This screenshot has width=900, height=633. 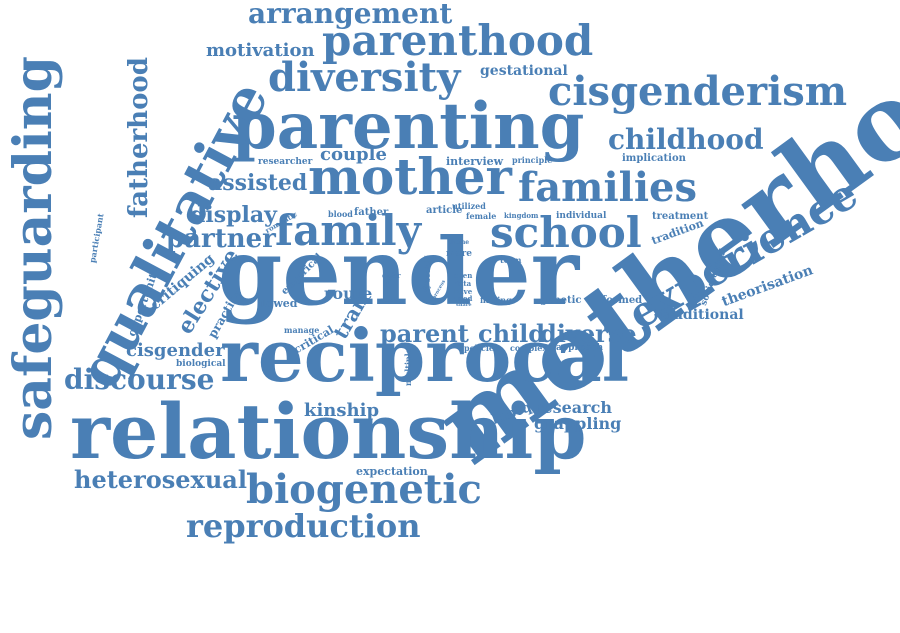 I want to click on word-reciprocal: reciprocal, so click(x=425, y=355).